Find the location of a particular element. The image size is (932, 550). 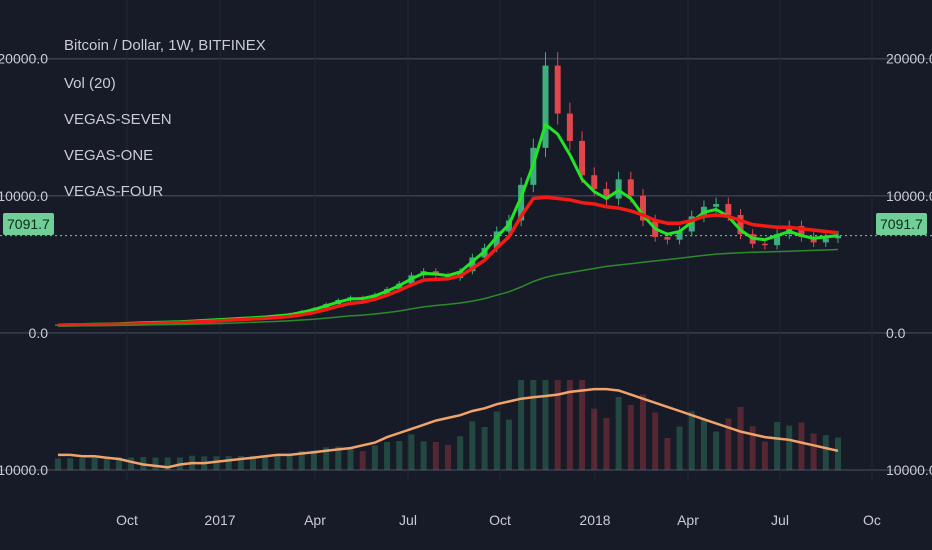

price-tick-right: 0.0 is located at coordinates (896, 333).